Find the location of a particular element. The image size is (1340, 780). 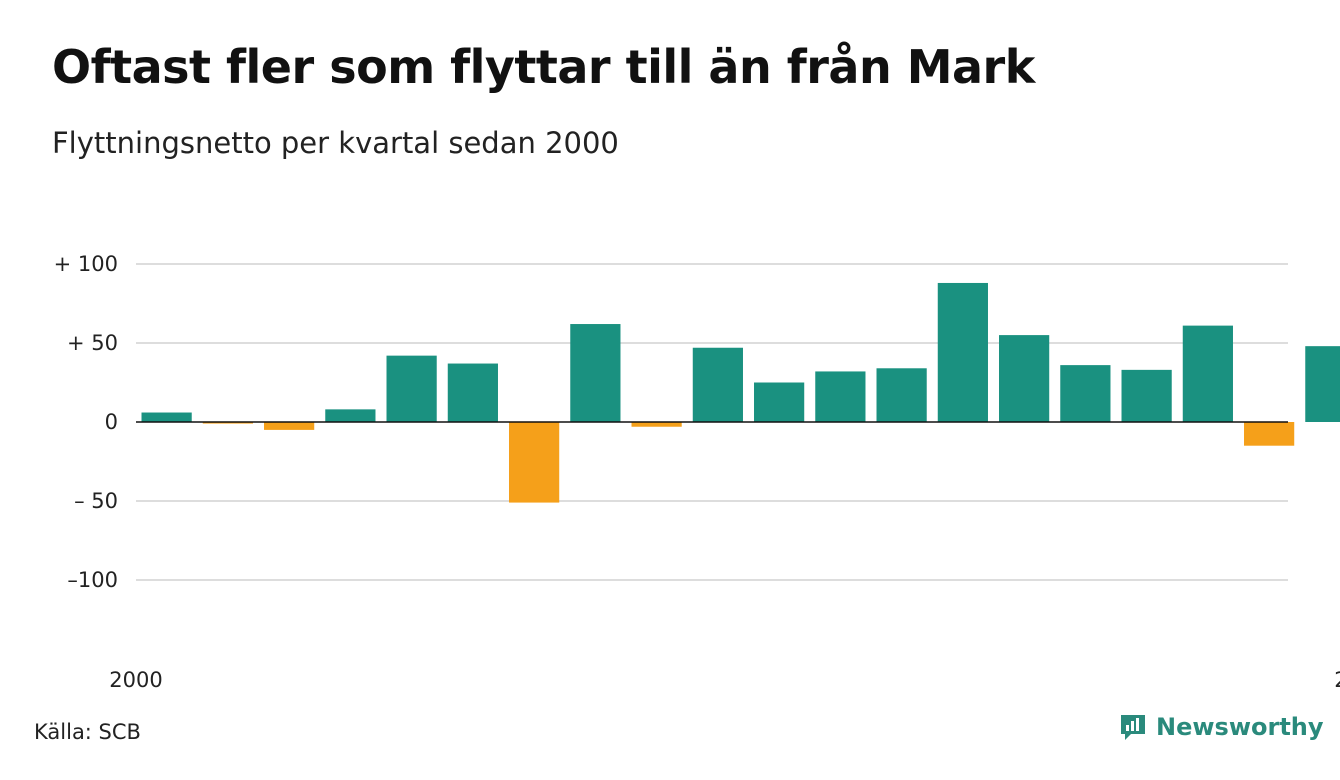

brand-logo: Newsworthy is located at coordinates (1221, 727).